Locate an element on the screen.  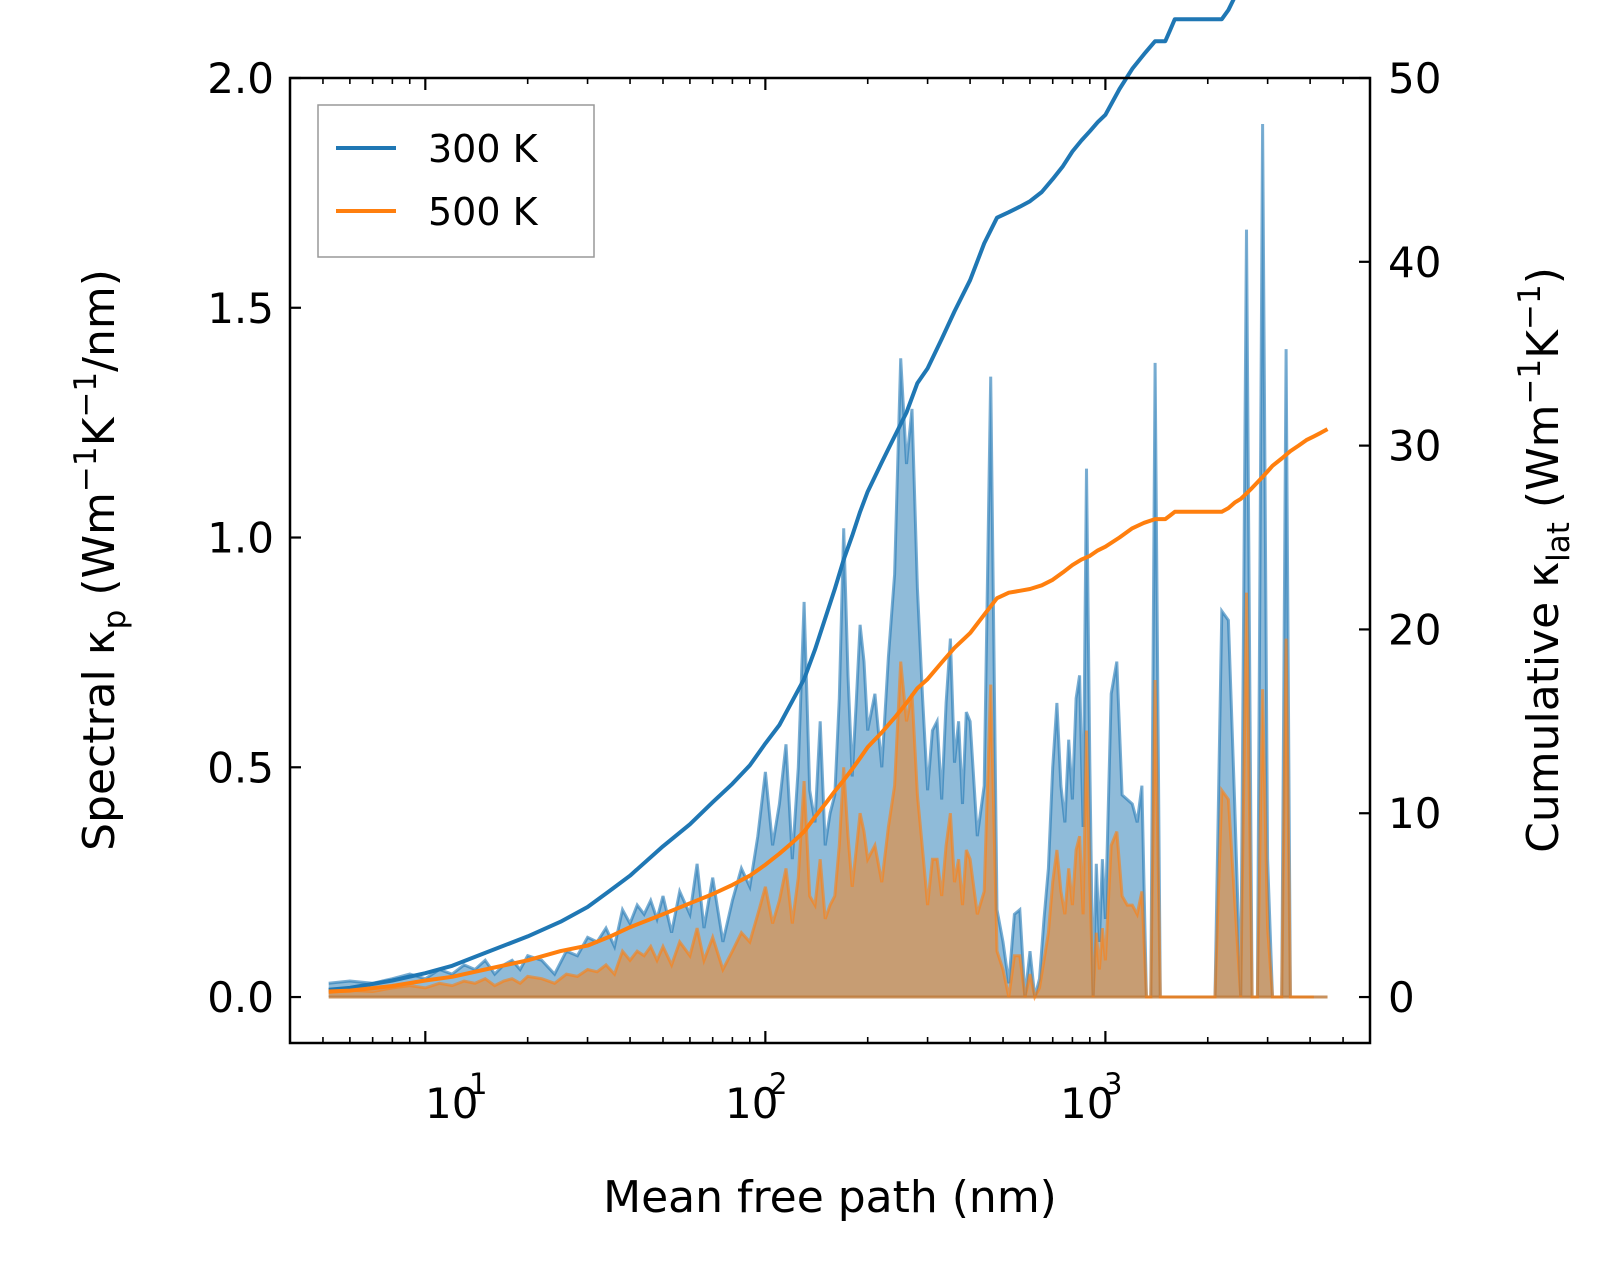
y-right-axis-label: Cumulative κlat (Wm−1K−1) is located at coordinates (1544, 560).